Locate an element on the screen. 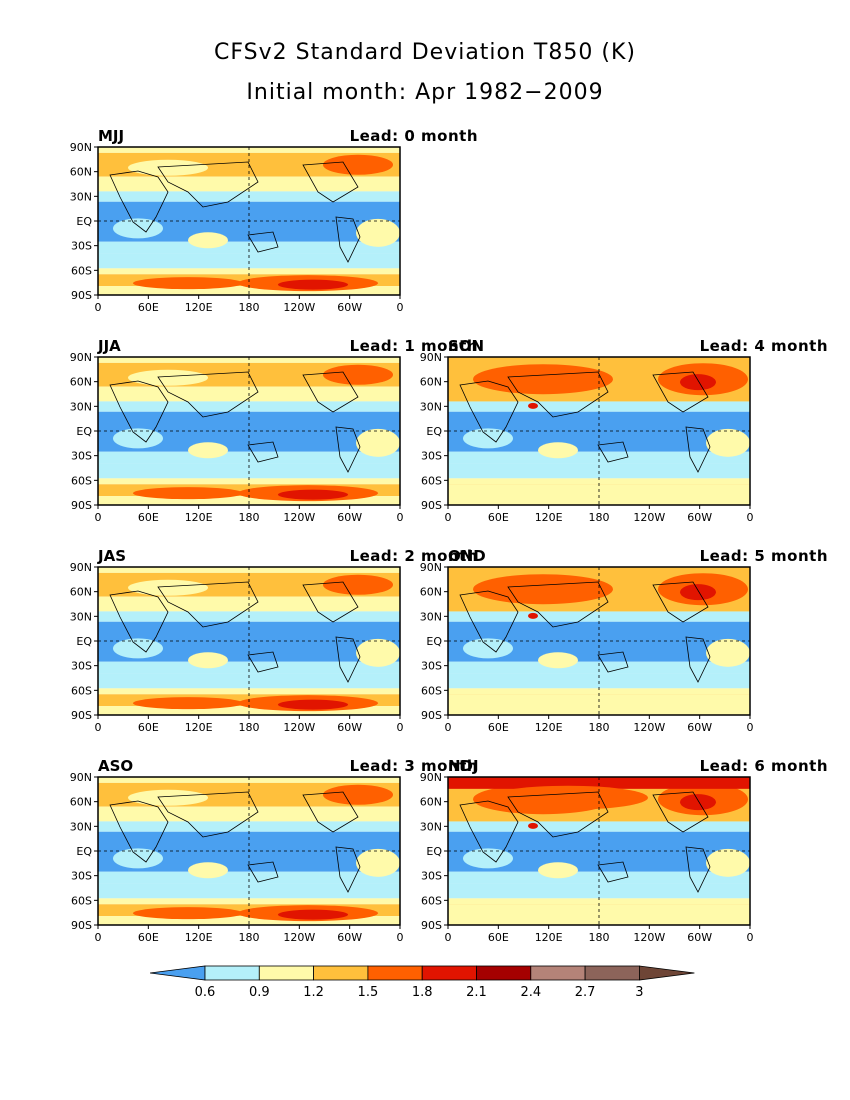  colorbar-label: 2.1 is located at coordinates (476, 992).